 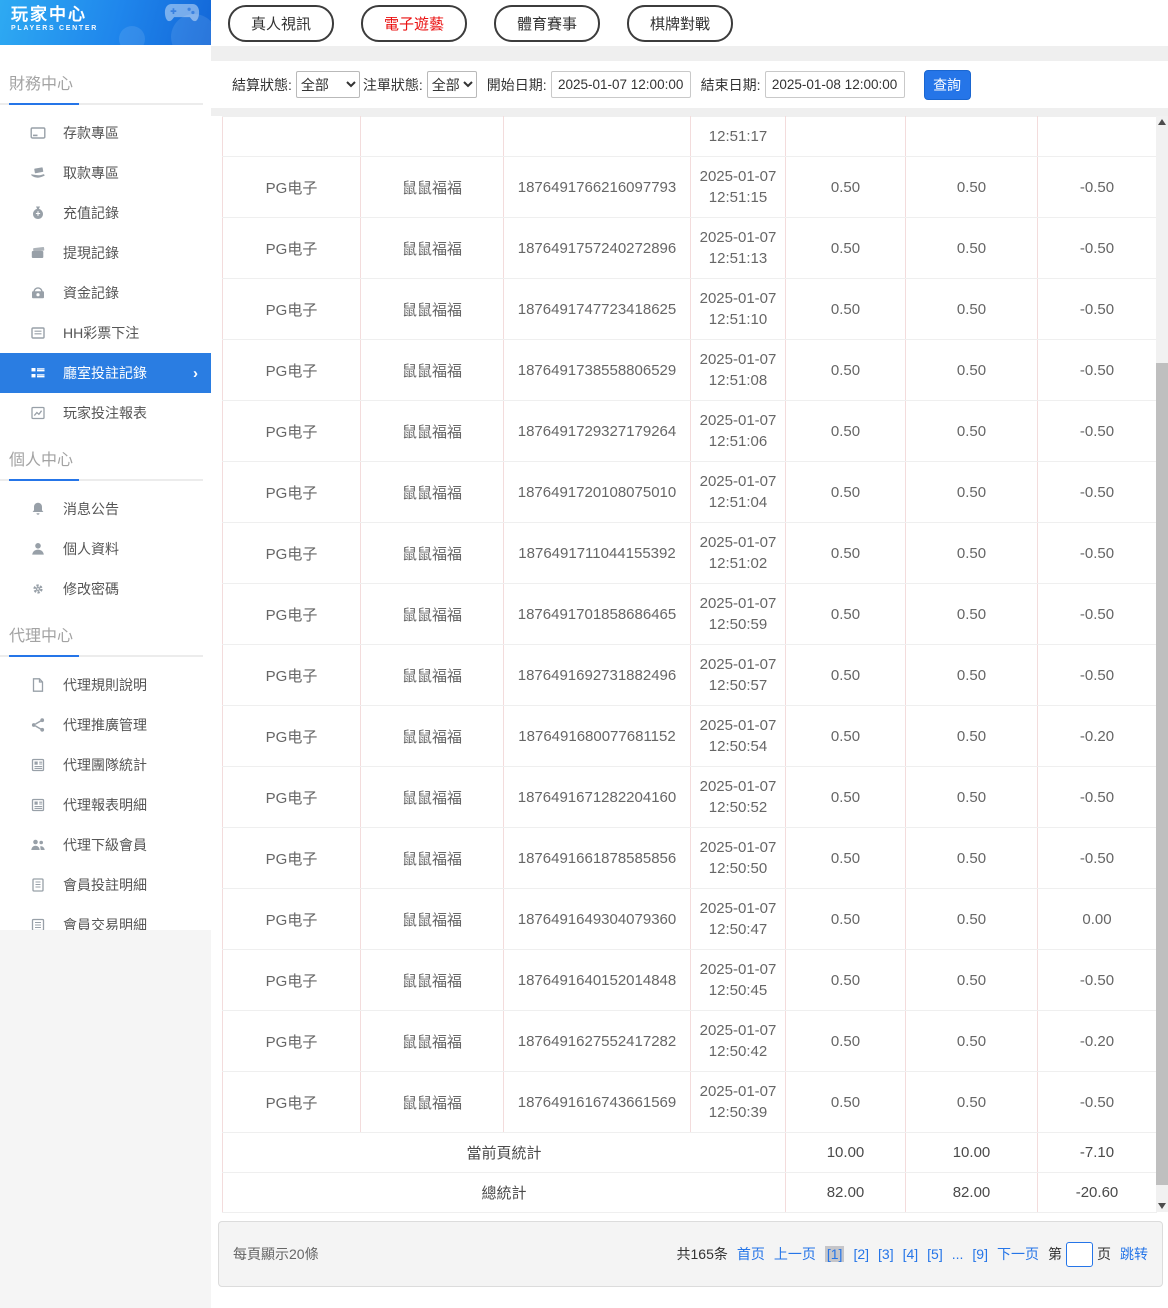 I want to click on sidebar-item: 代理推廣管理, so click(x=105, y=725).